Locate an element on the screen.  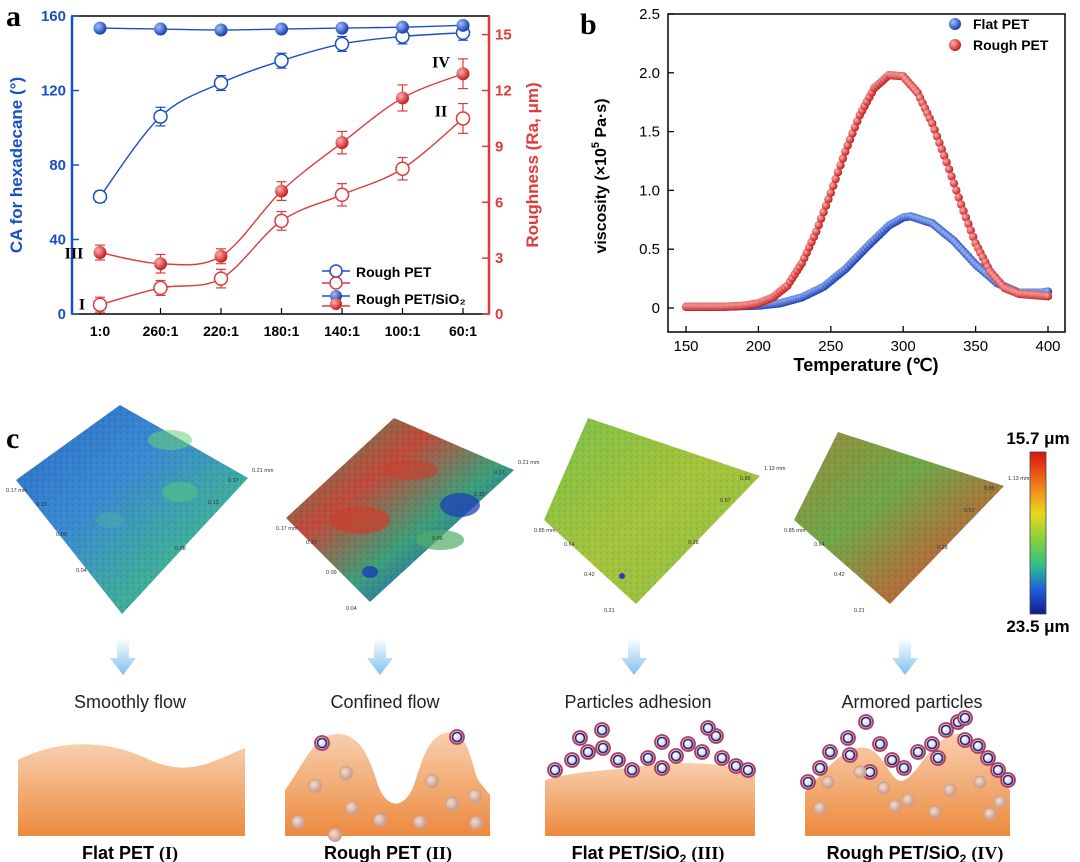
left-tick-label: 80 is located at coordinates (57, 165).